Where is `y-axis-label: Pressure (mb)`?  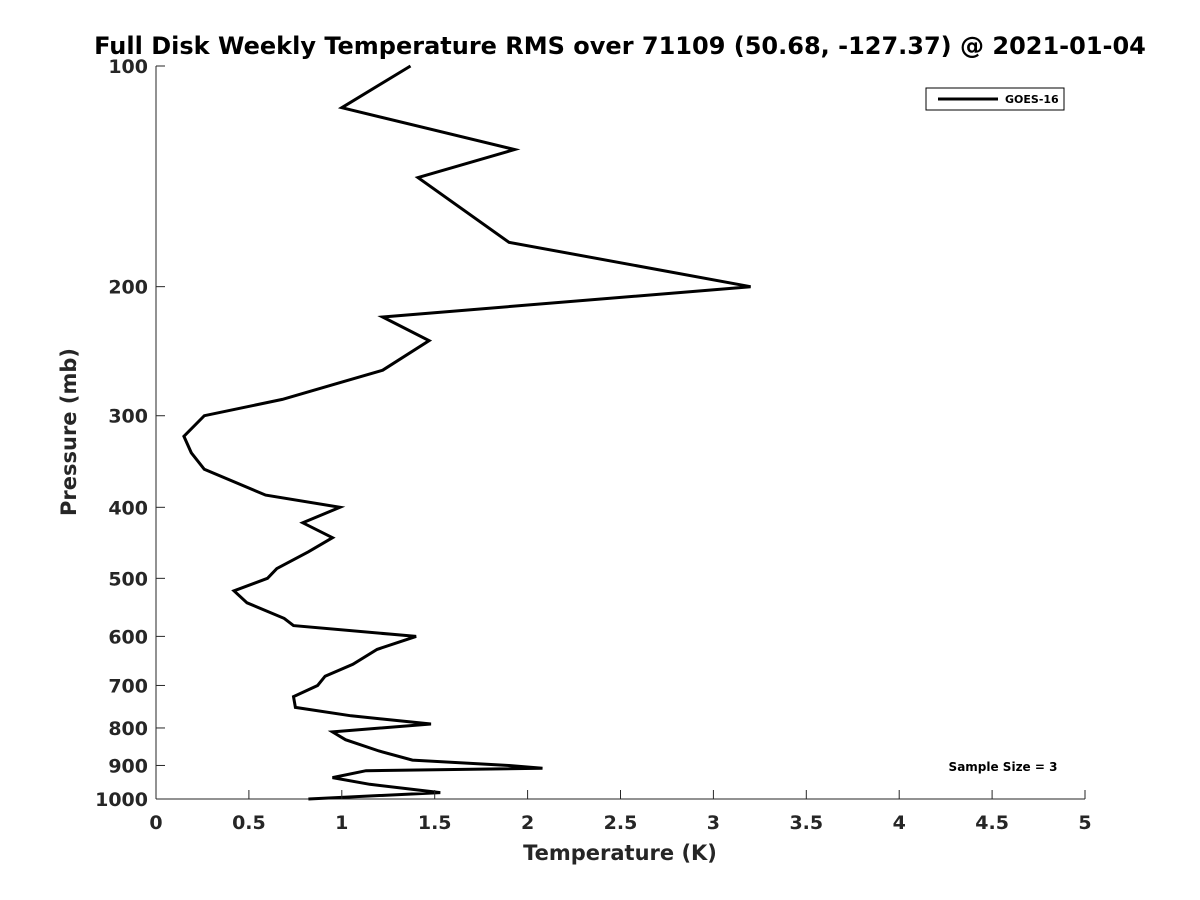 y-axis-label: Pressure (mb) is located at coordinates (69, 432).